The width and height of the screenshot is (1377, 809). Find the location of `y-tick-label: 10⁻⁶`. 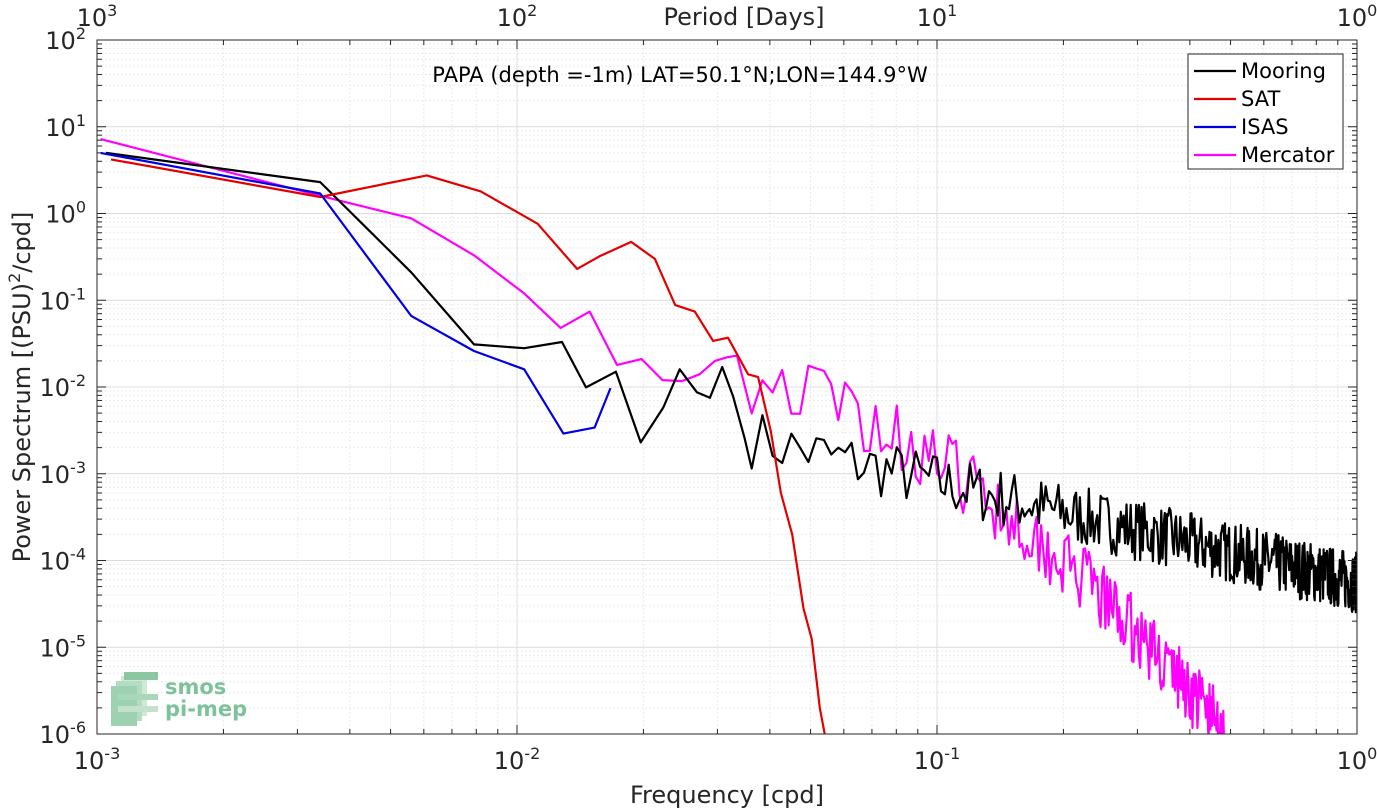

y-tick-label: 10⁻⁶ is located at coordinates (63, 733).